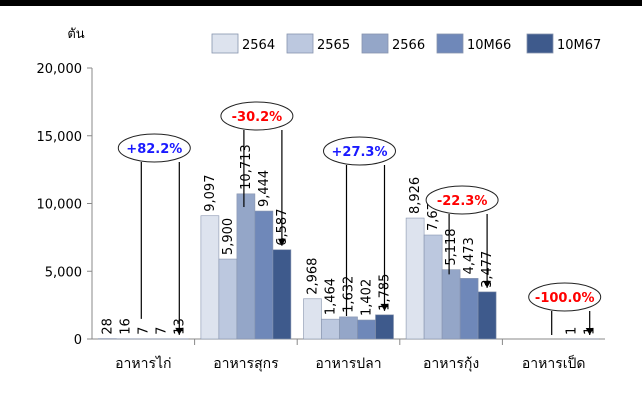 This screenshot has width=642, height=398. I want to click on top-rule, so click(321, 3).